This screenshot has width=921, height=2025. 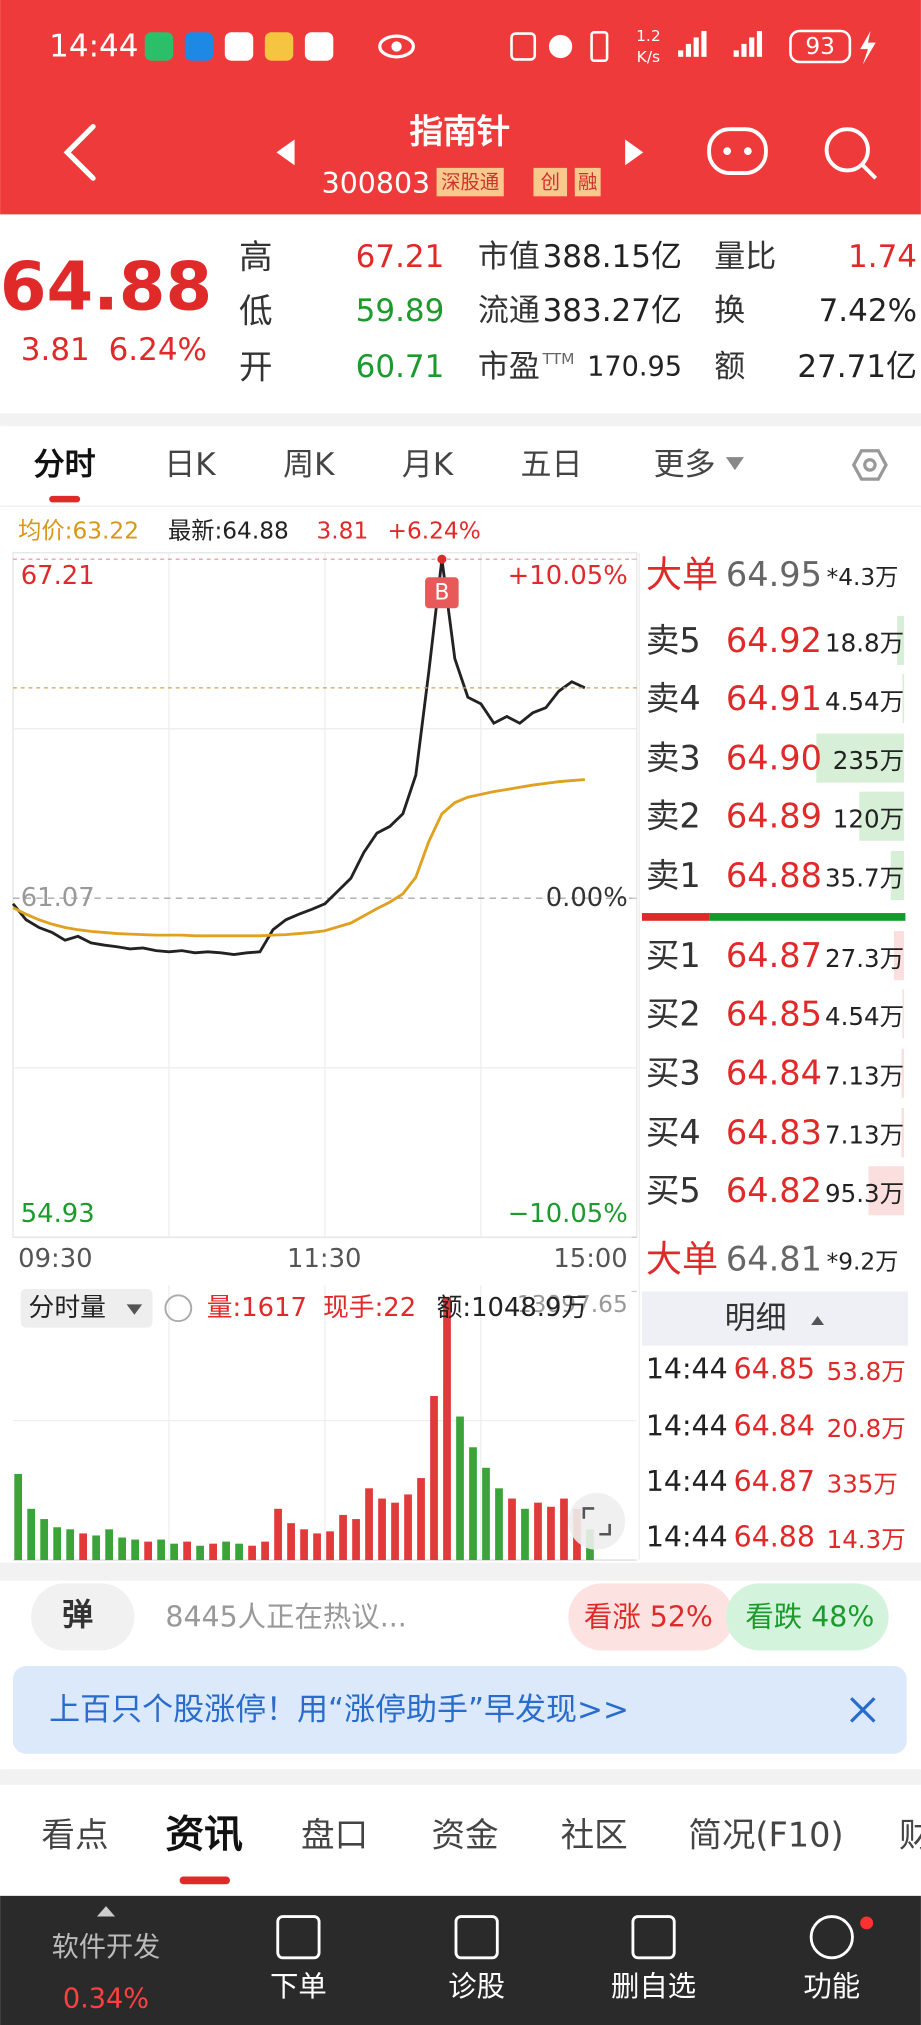 What do you see at coordinates (509, 257) in the screenshot?
I see `stat-label: 市值` at bounding box center [509, 257].